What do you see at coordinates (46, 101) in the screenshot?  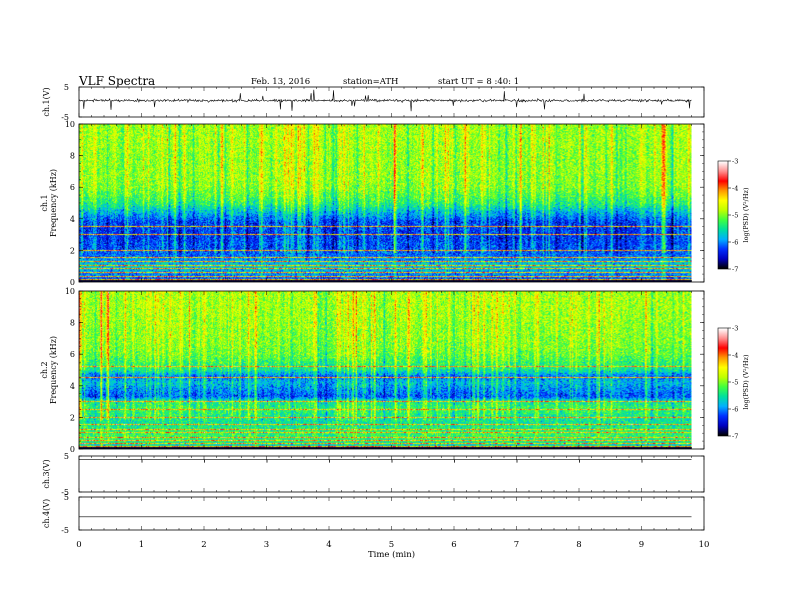 I see `y-axis-label: ch.1(V)` at bounding box center [46, 101].